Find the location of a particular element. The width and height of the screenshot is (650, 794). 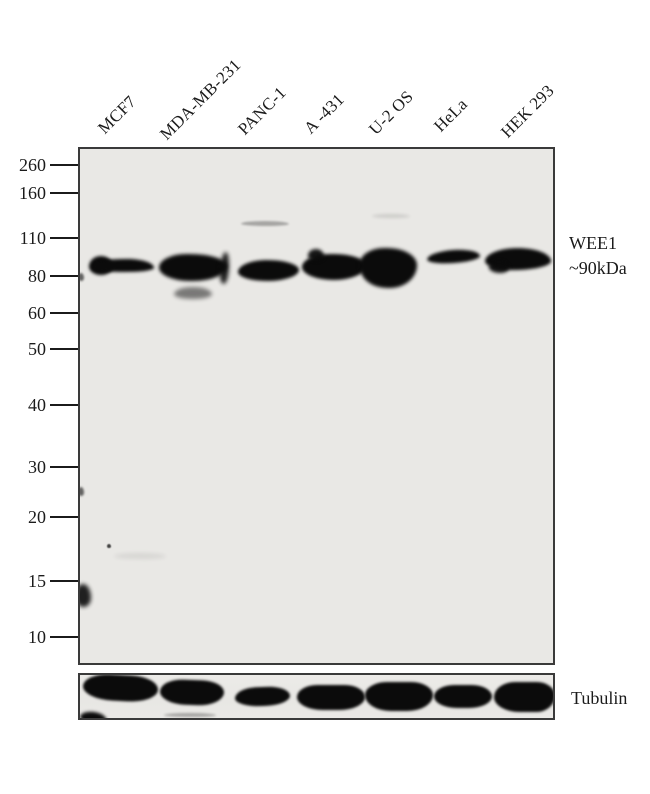

band-tubulin-u-2-os is located at coordinates (399, 696).